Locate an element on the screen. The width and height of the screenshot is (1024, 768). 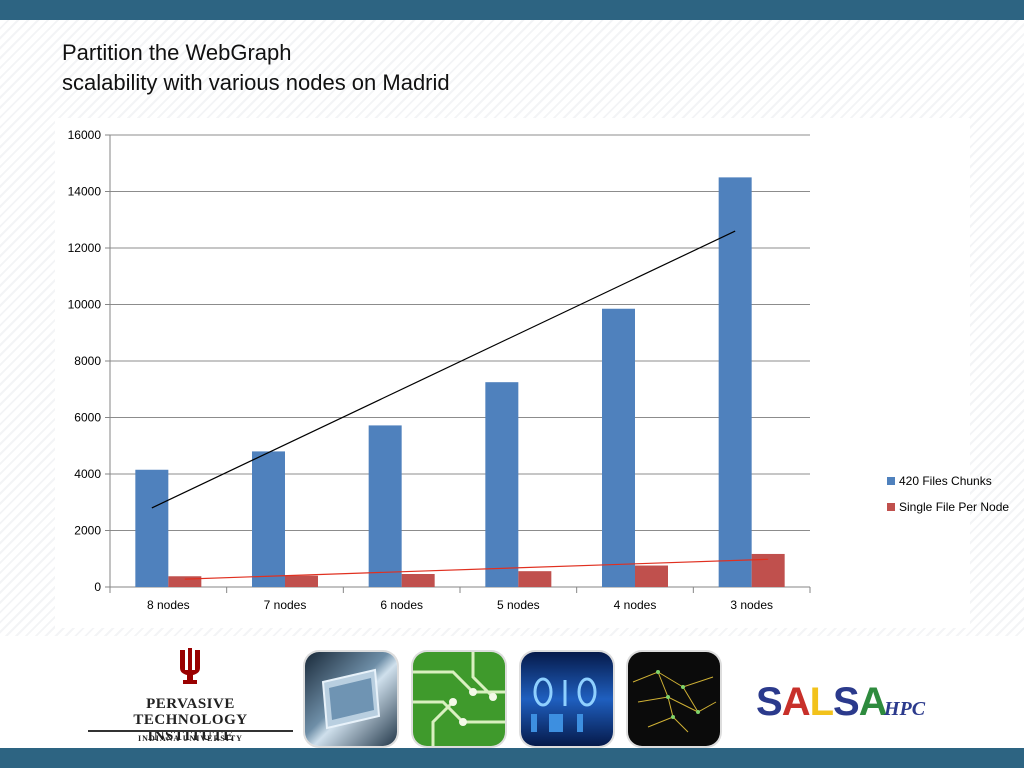
x-tick-label: 8 nodes is located at coordinates (168, 605).